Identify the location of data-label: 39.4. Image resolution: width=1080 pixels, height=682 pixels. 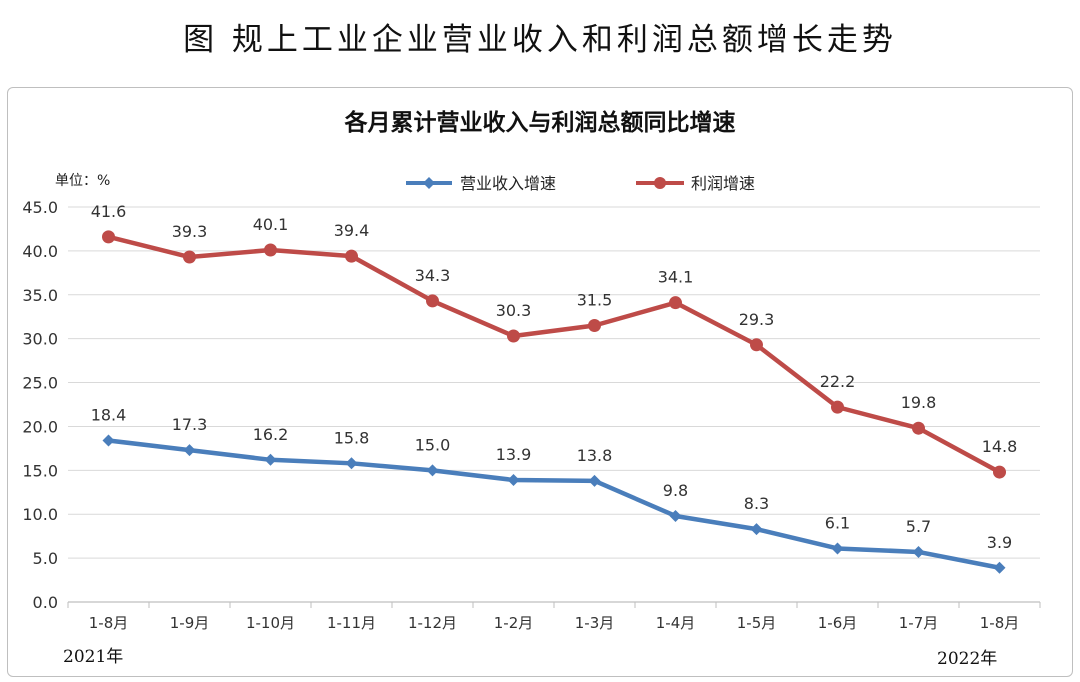
(352, 230).